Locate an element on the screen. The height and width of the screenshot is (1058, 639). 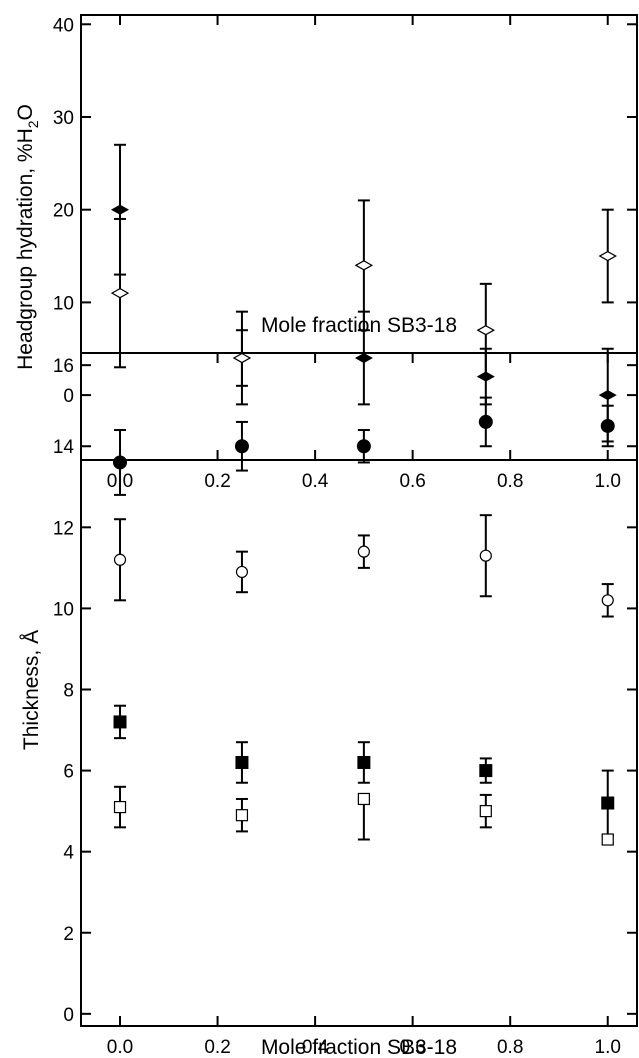
y-tick-label: 30 is located at coordinates (63, 118).